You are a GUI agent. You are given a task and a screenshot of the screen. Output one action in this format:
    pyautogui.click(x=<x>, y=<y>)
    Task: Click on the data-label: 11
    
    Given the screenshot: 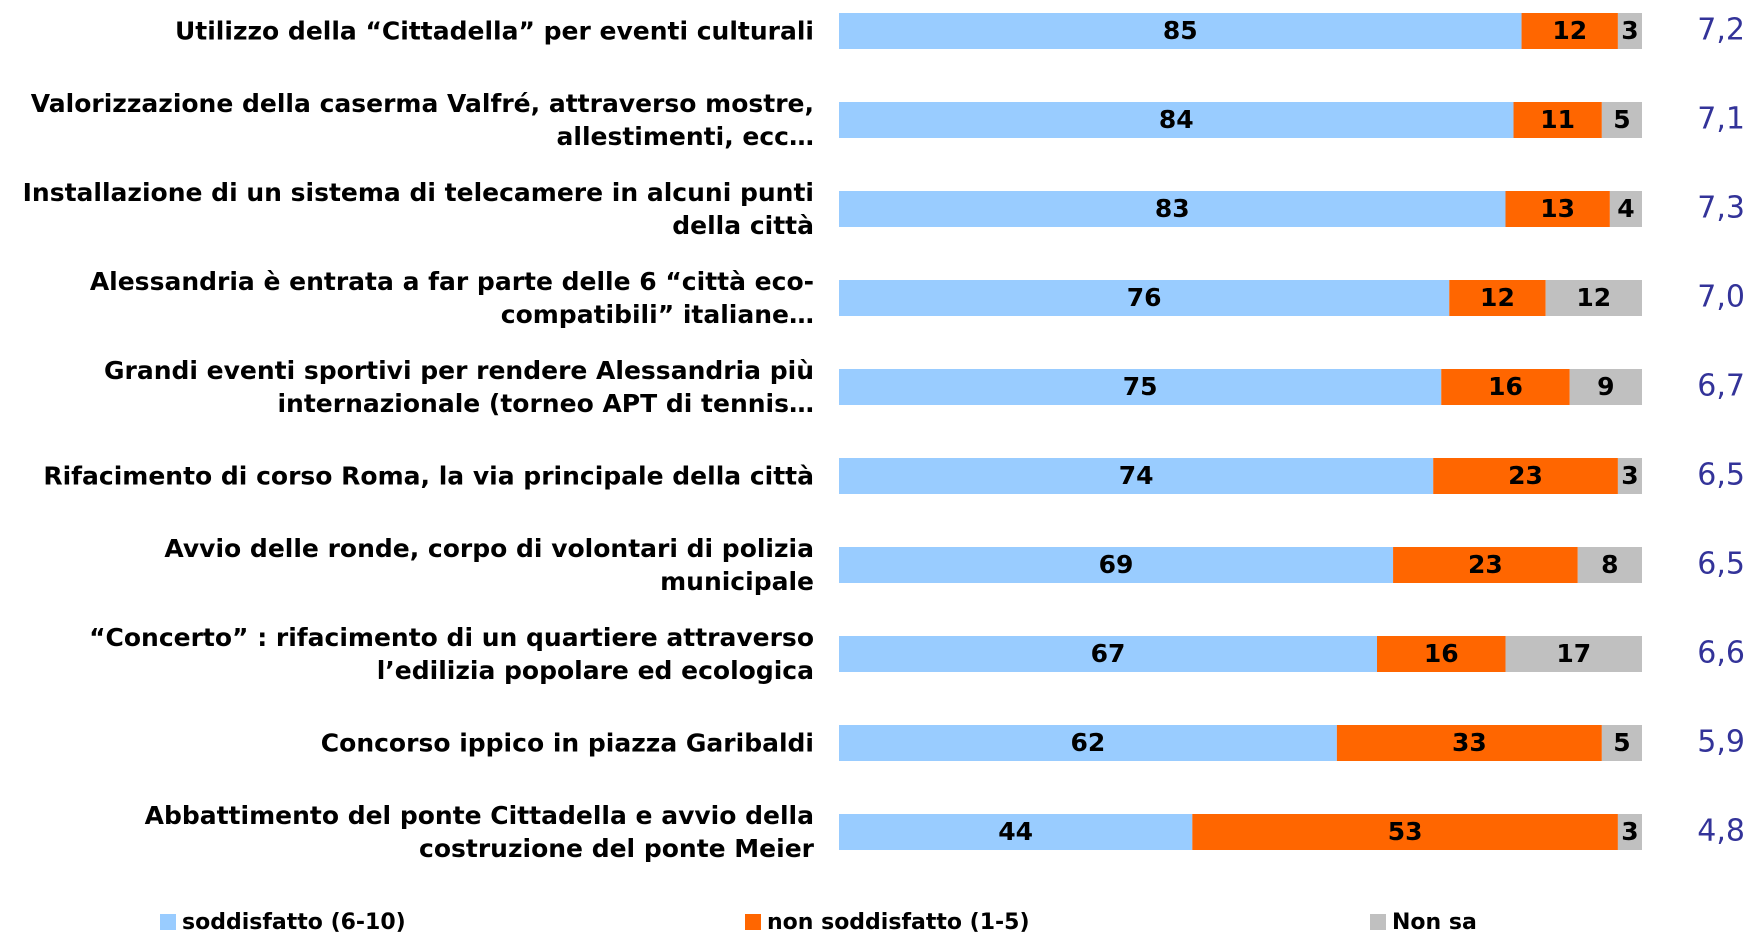 What is the action you would take?
    pyautogui.click(x=1557, y=119)
    